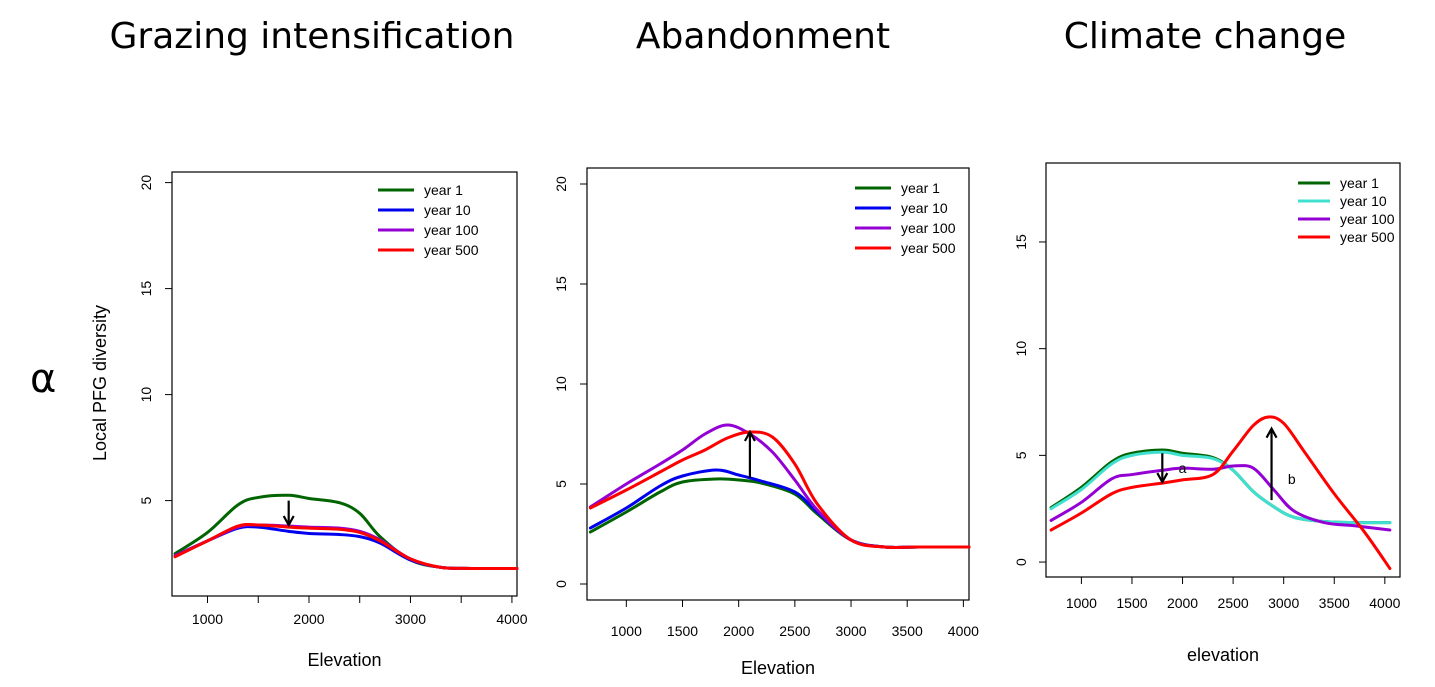 This screenshot has width=1435, height=687. What do you see at coordinates (1183, 468) in the screenshot?
I see `annotation-label: a` at bounding box center [1183, 468].